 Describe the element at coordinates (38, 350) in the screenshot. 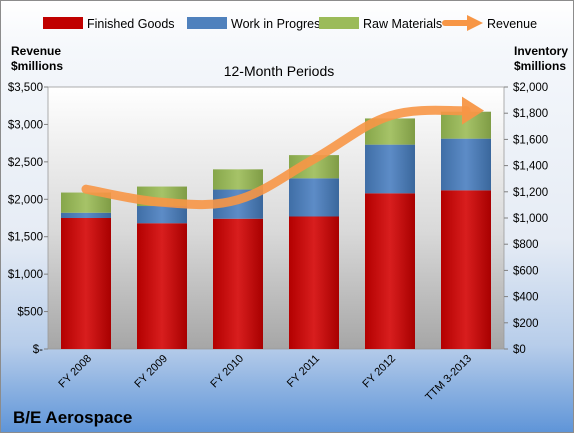

I see `left-tick-label: $-` at that location.